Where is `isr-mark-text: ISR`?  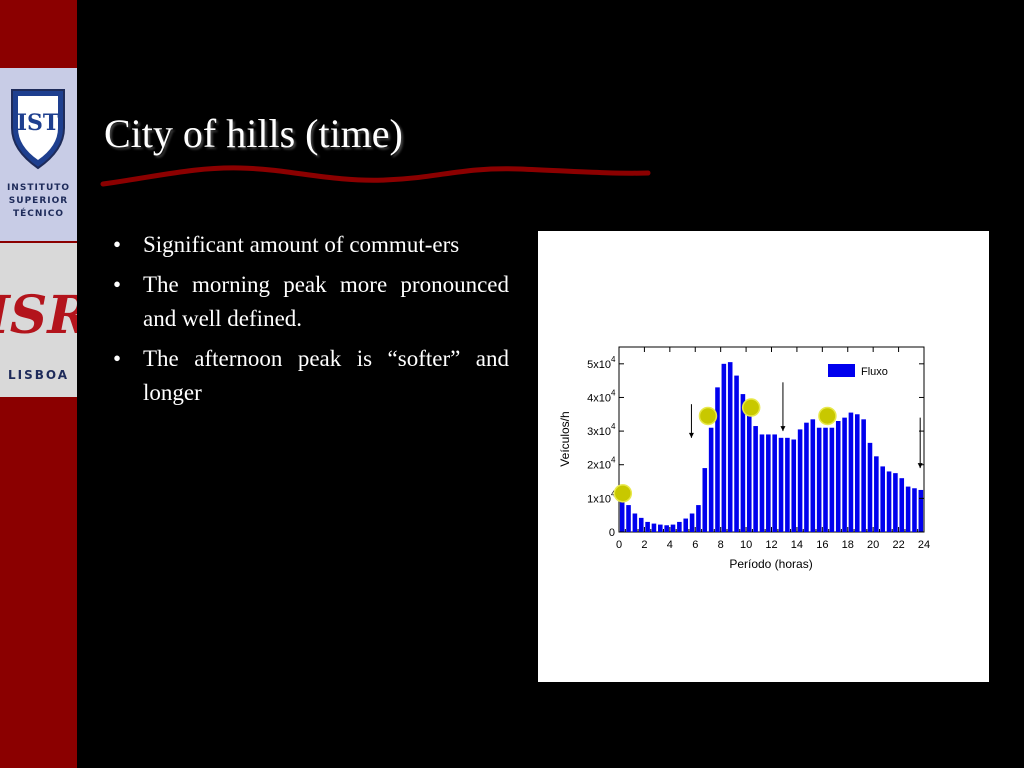 isr-mark-text: ISR is located at coordinates (38, 315).